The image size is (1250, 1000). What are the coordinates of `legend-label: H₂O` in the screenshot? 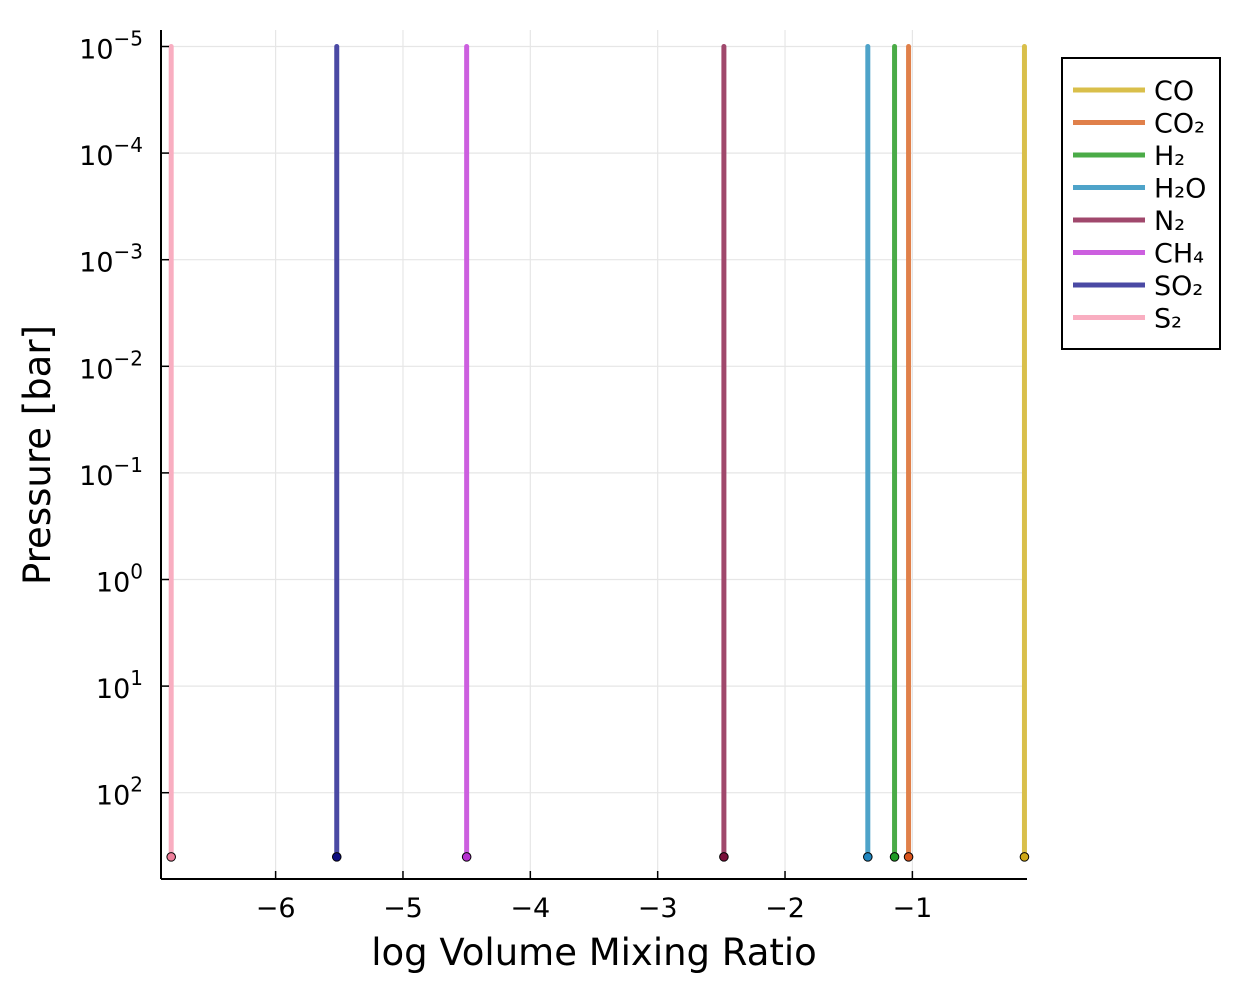 It's located at (1180, 189).